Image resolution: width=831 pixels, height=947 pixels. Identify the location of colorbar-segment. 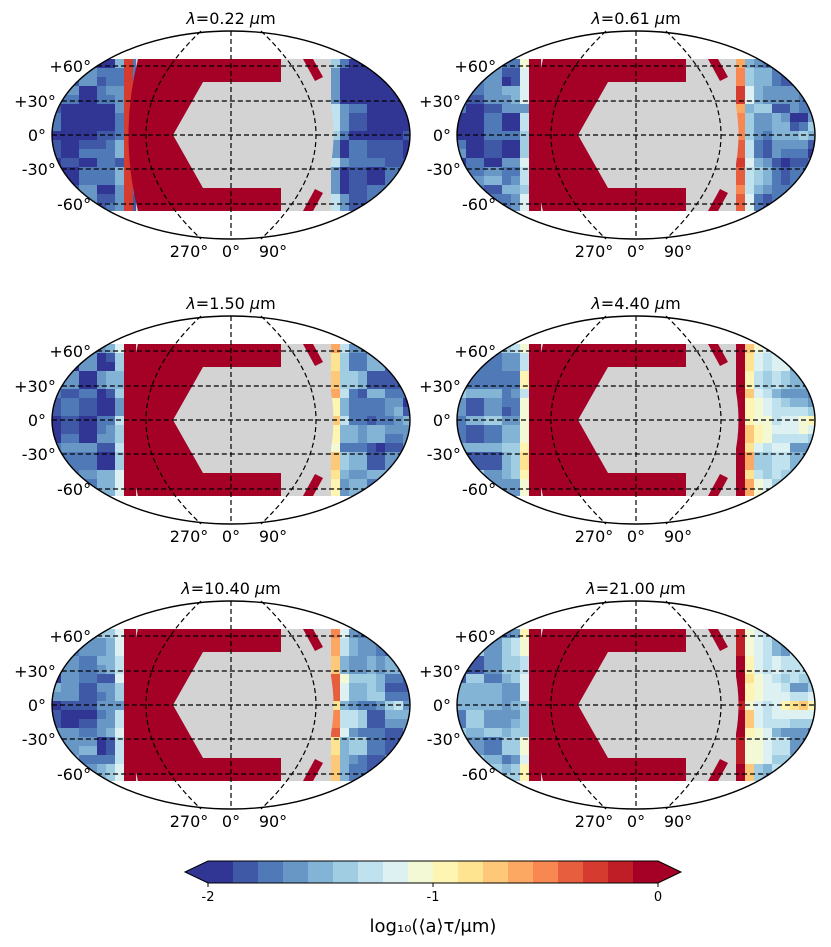
(521, 872).